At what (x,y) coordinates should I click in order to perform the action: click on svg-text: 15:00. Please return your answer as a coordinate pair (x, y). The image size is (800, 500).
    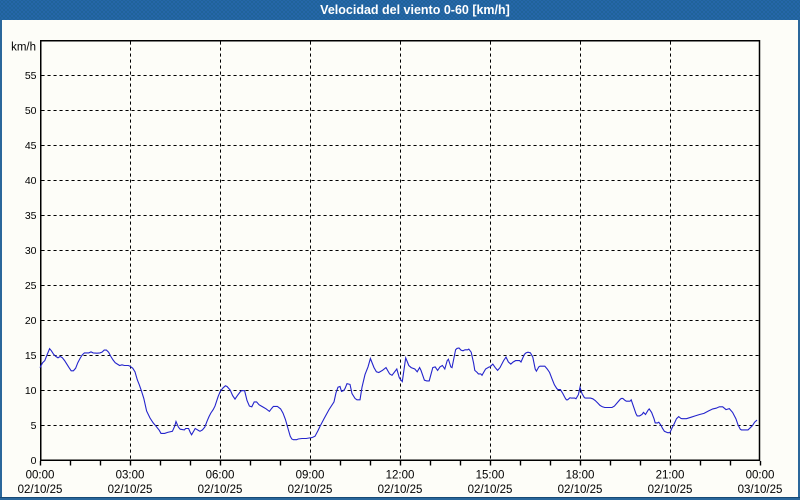
    Looking at the image, I should click on (490, 476).